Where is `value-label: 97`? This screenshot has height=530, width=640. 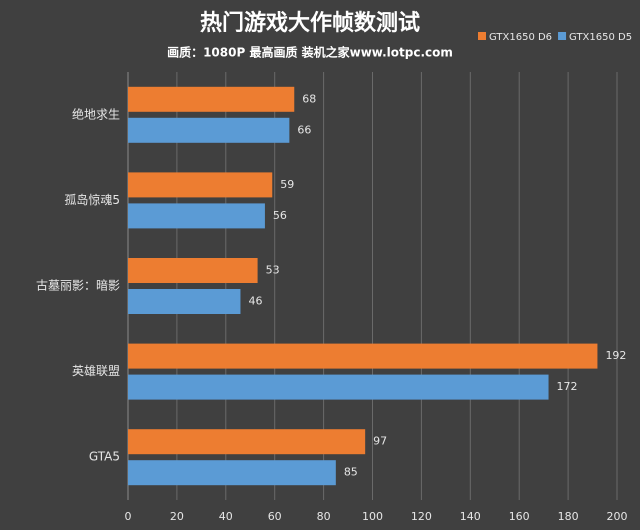 value-label: 97 is located at coordinates (380, 441).